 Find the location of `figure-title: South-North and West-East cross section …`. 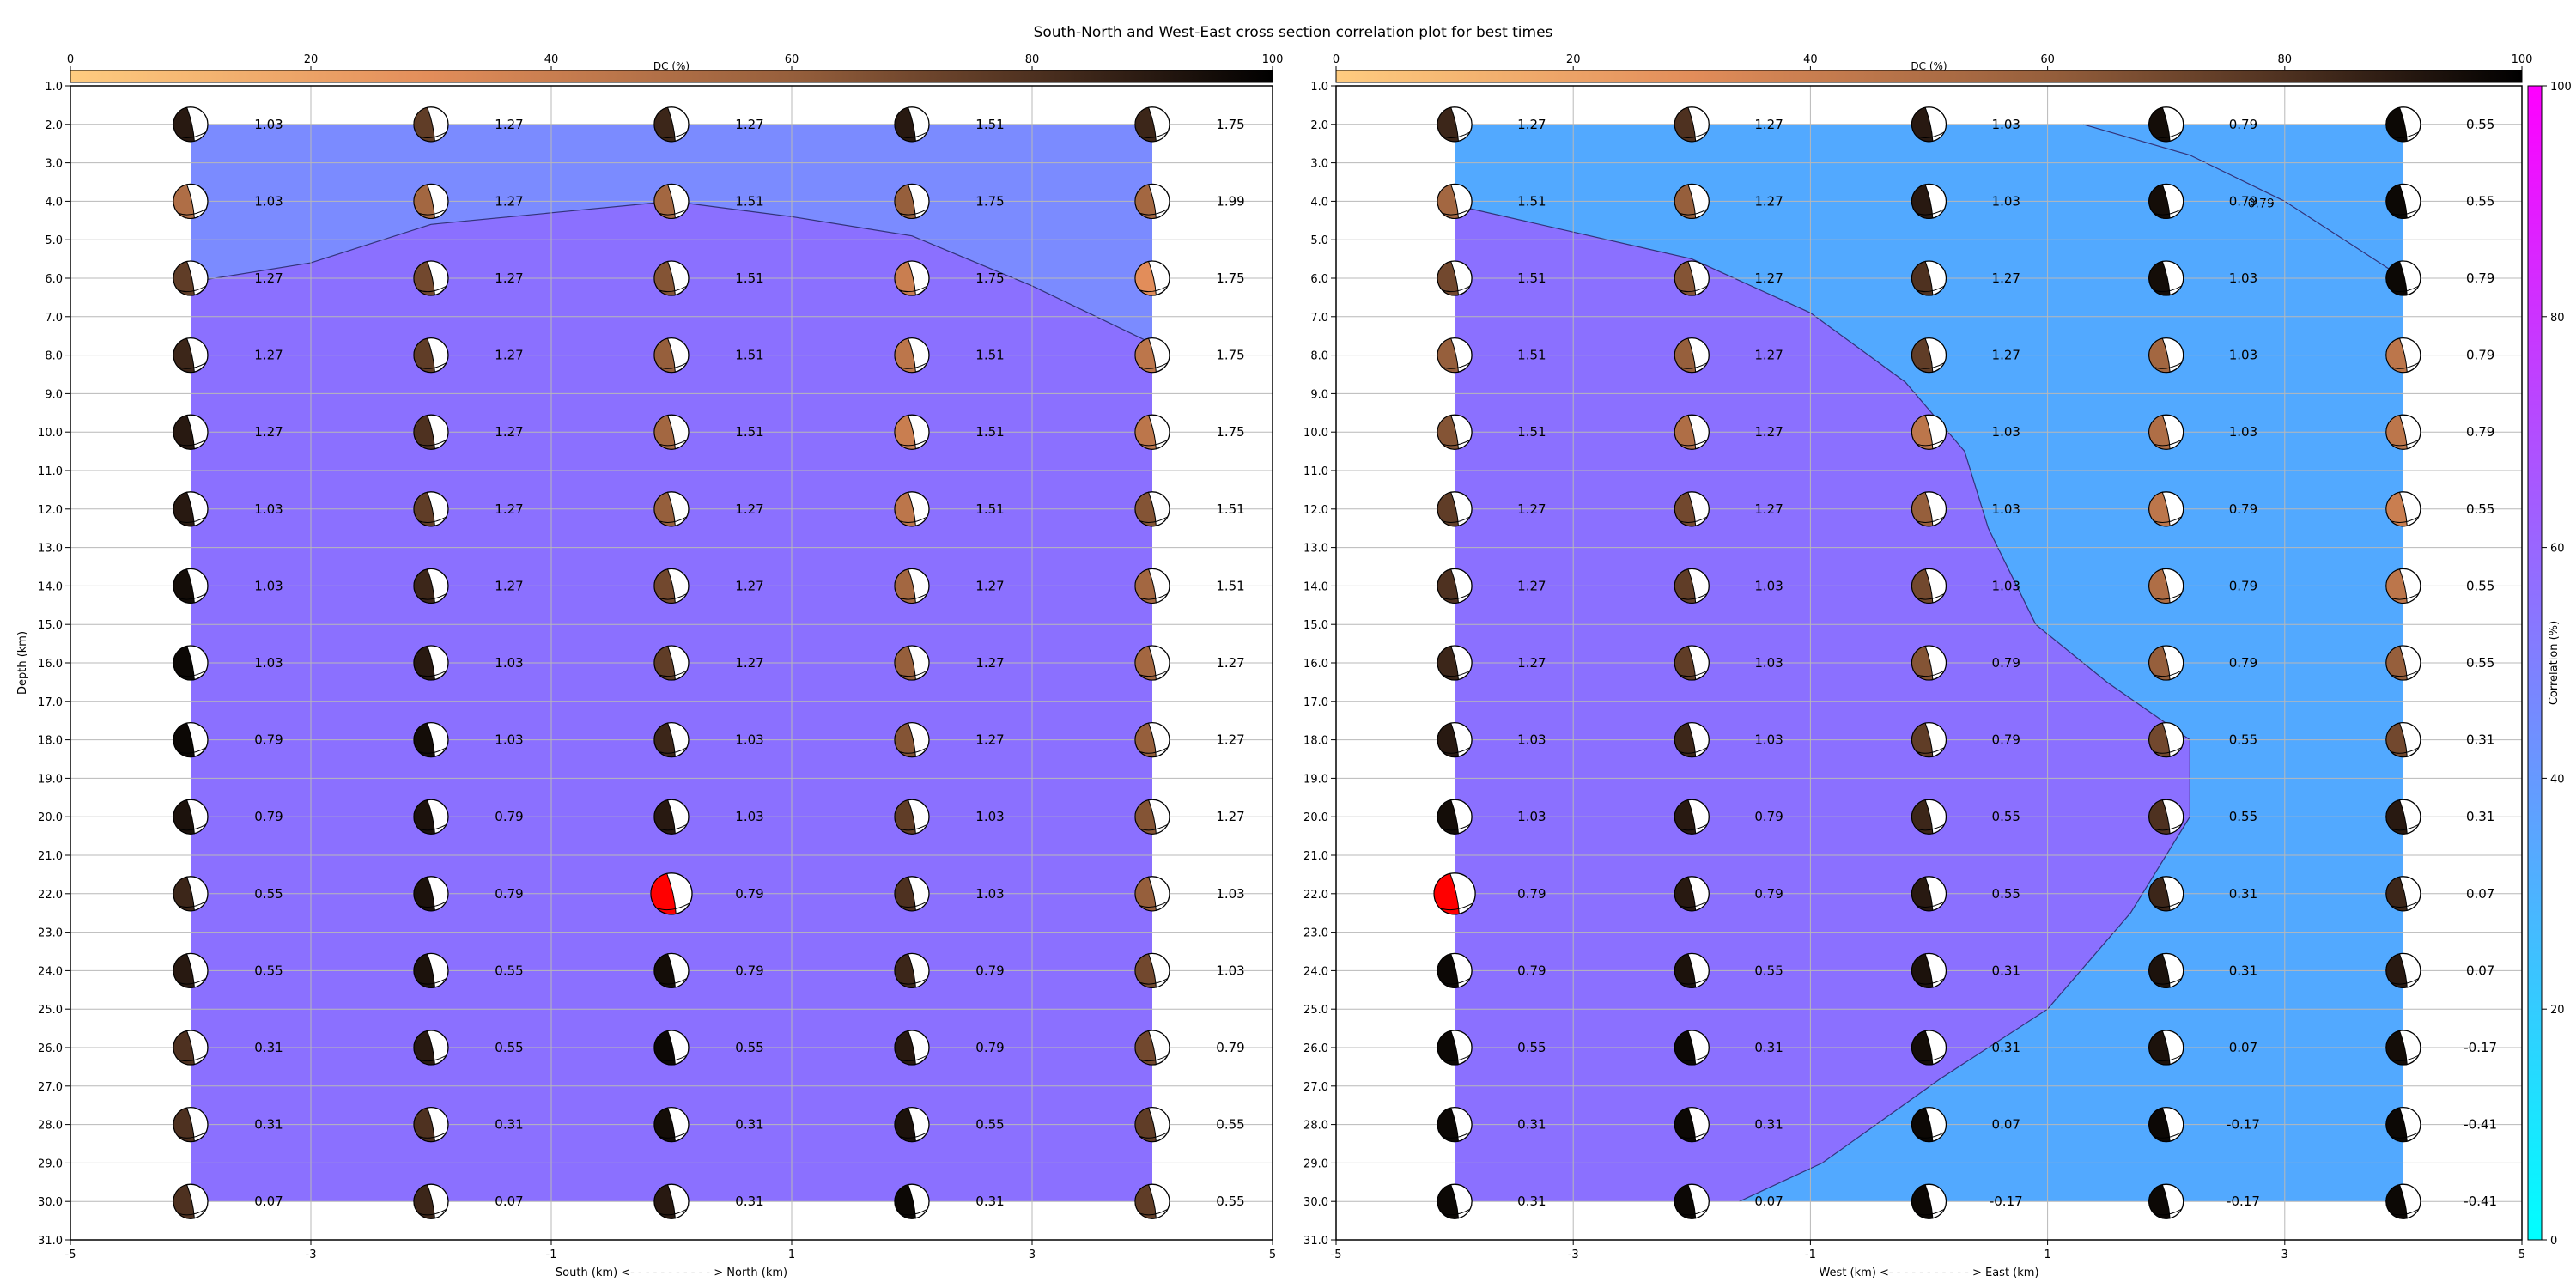

figure-title: South-North and West-East cross section … is located at coordinates (1294, 32).